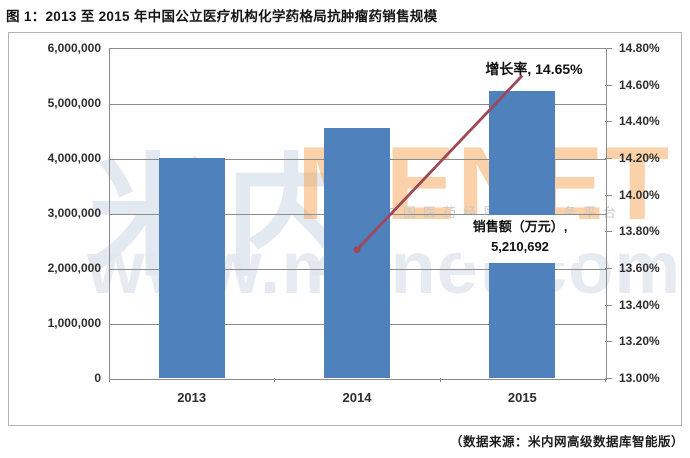 This screenshot has width=690, height=458. What do you see at coordinates (639, 158) in the screenshot?
I see `y2-axis-label: 14.20%` at bounding box center [639, 158].